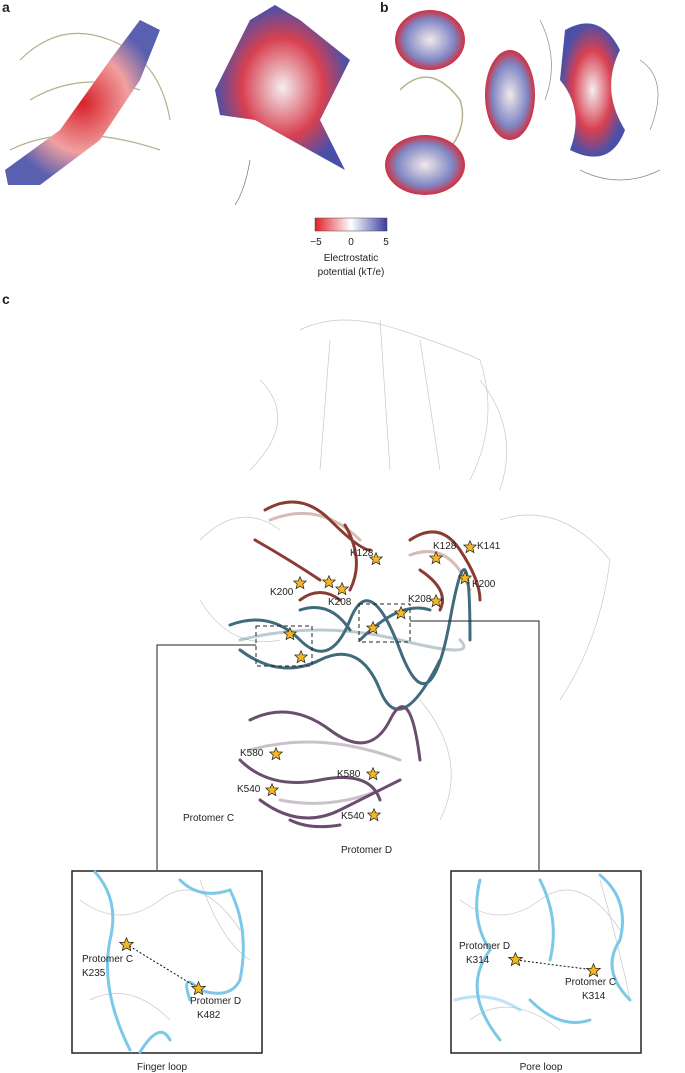 Image resolution: width=685 pixels, height=1073 pixels. I want to click on panel-label: c, so click(6, 299).